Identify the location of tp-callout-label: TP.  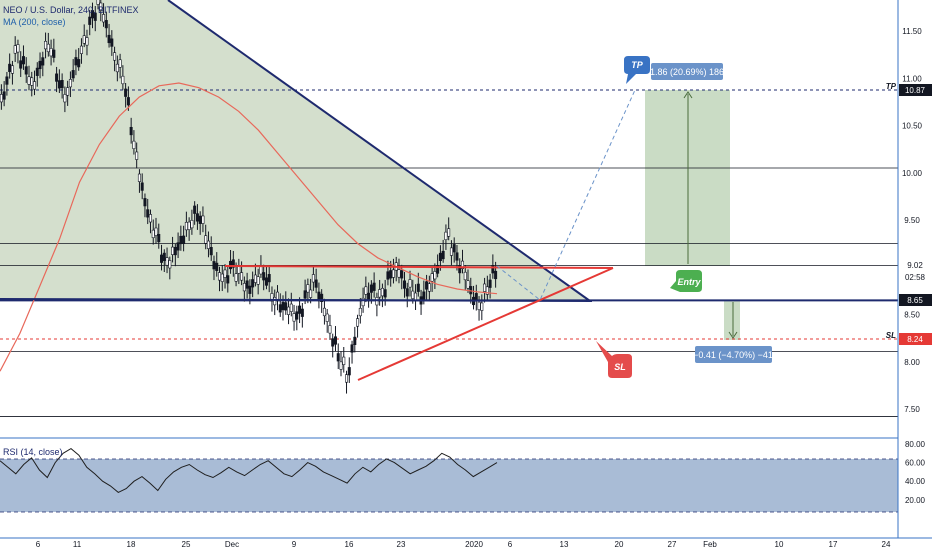
(637, 65).